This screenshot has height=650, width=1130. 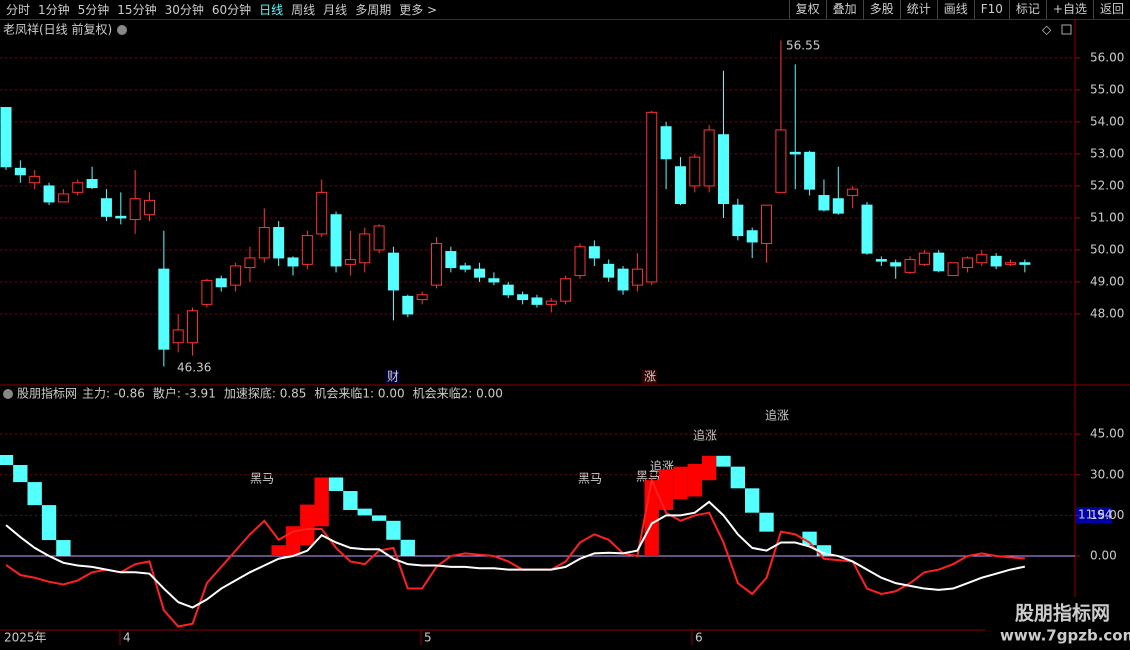 What do you see at coordinates (271, 10) in the screenshot?
I see `toolbar-button: 日线` at bounding box center [271, 10].